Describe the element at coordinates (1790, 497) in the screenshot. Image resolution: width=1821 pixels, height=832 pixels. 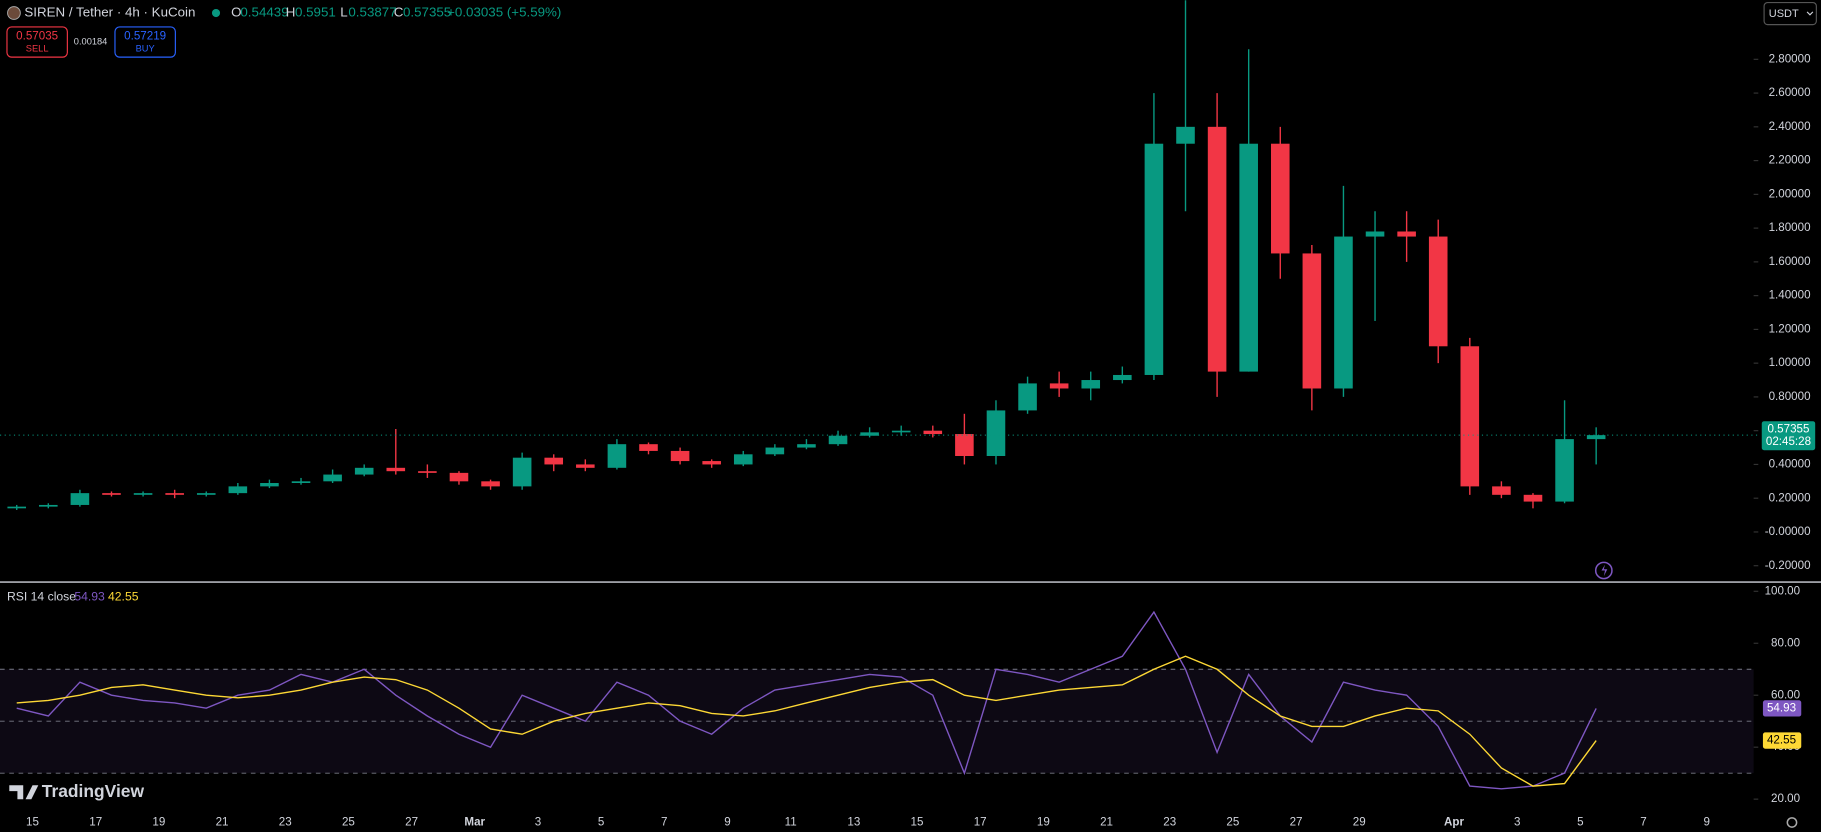
I see `y-tick-label: 0.20000` at that location.